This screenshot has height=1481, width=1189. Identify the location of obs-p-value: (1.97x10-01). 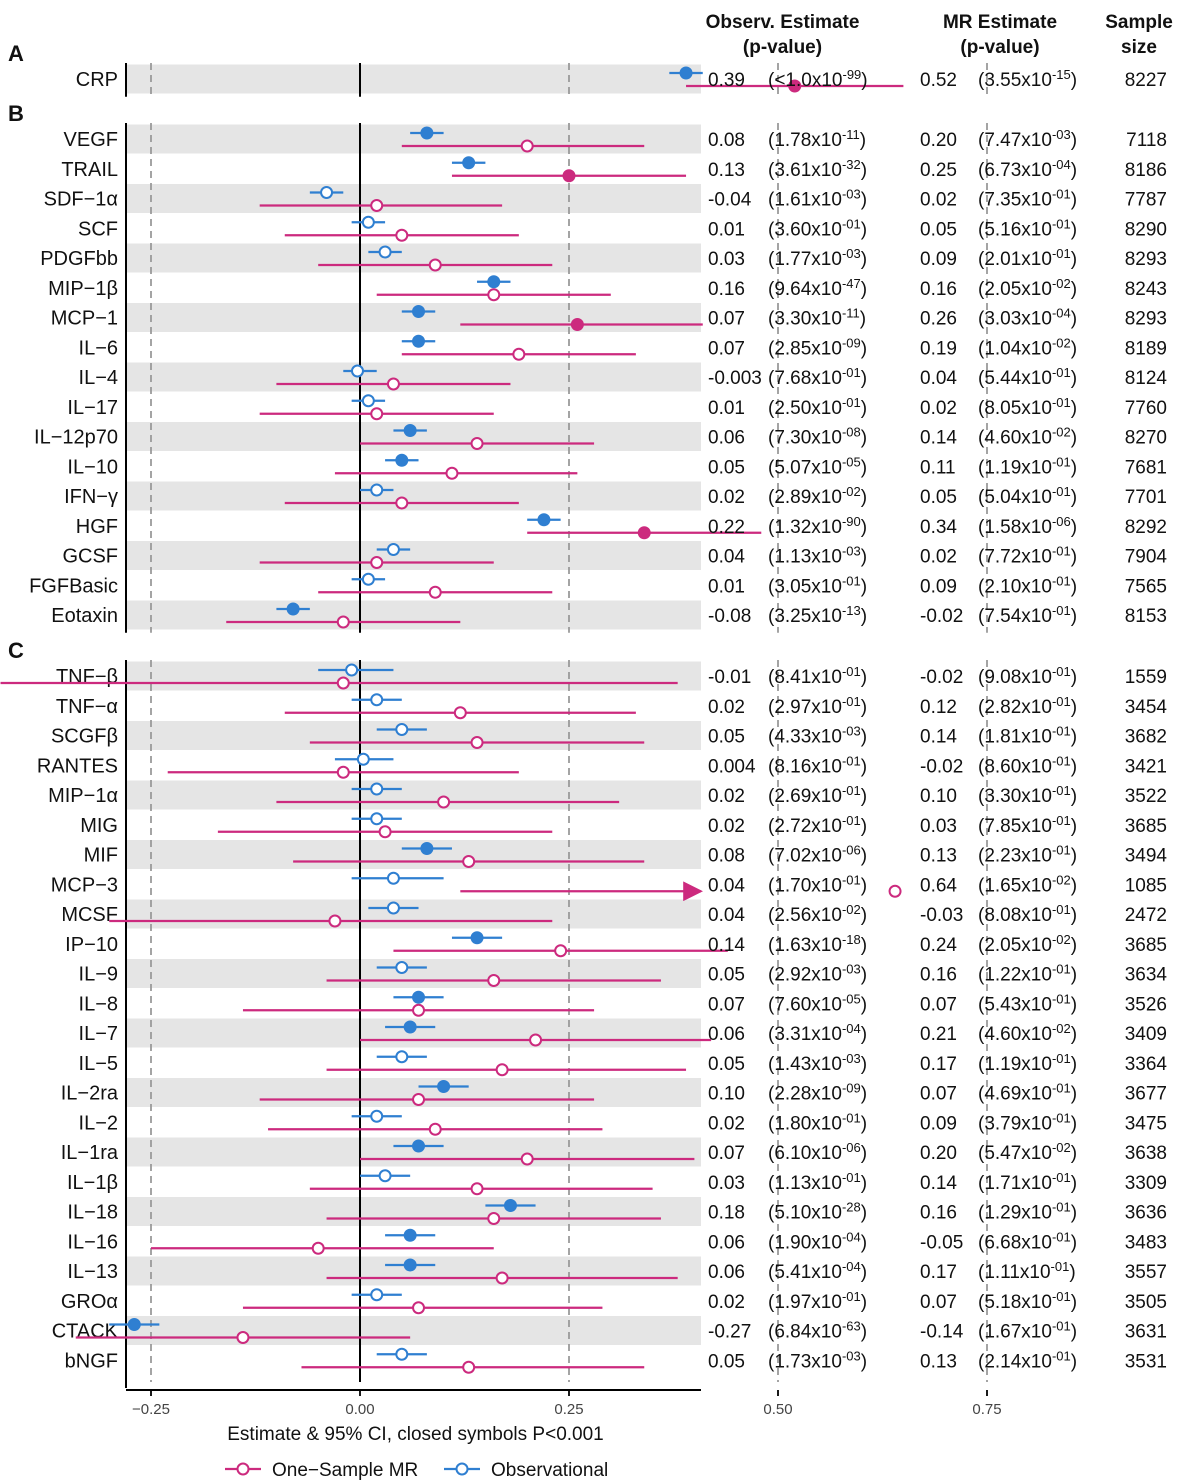
(817, 1300).